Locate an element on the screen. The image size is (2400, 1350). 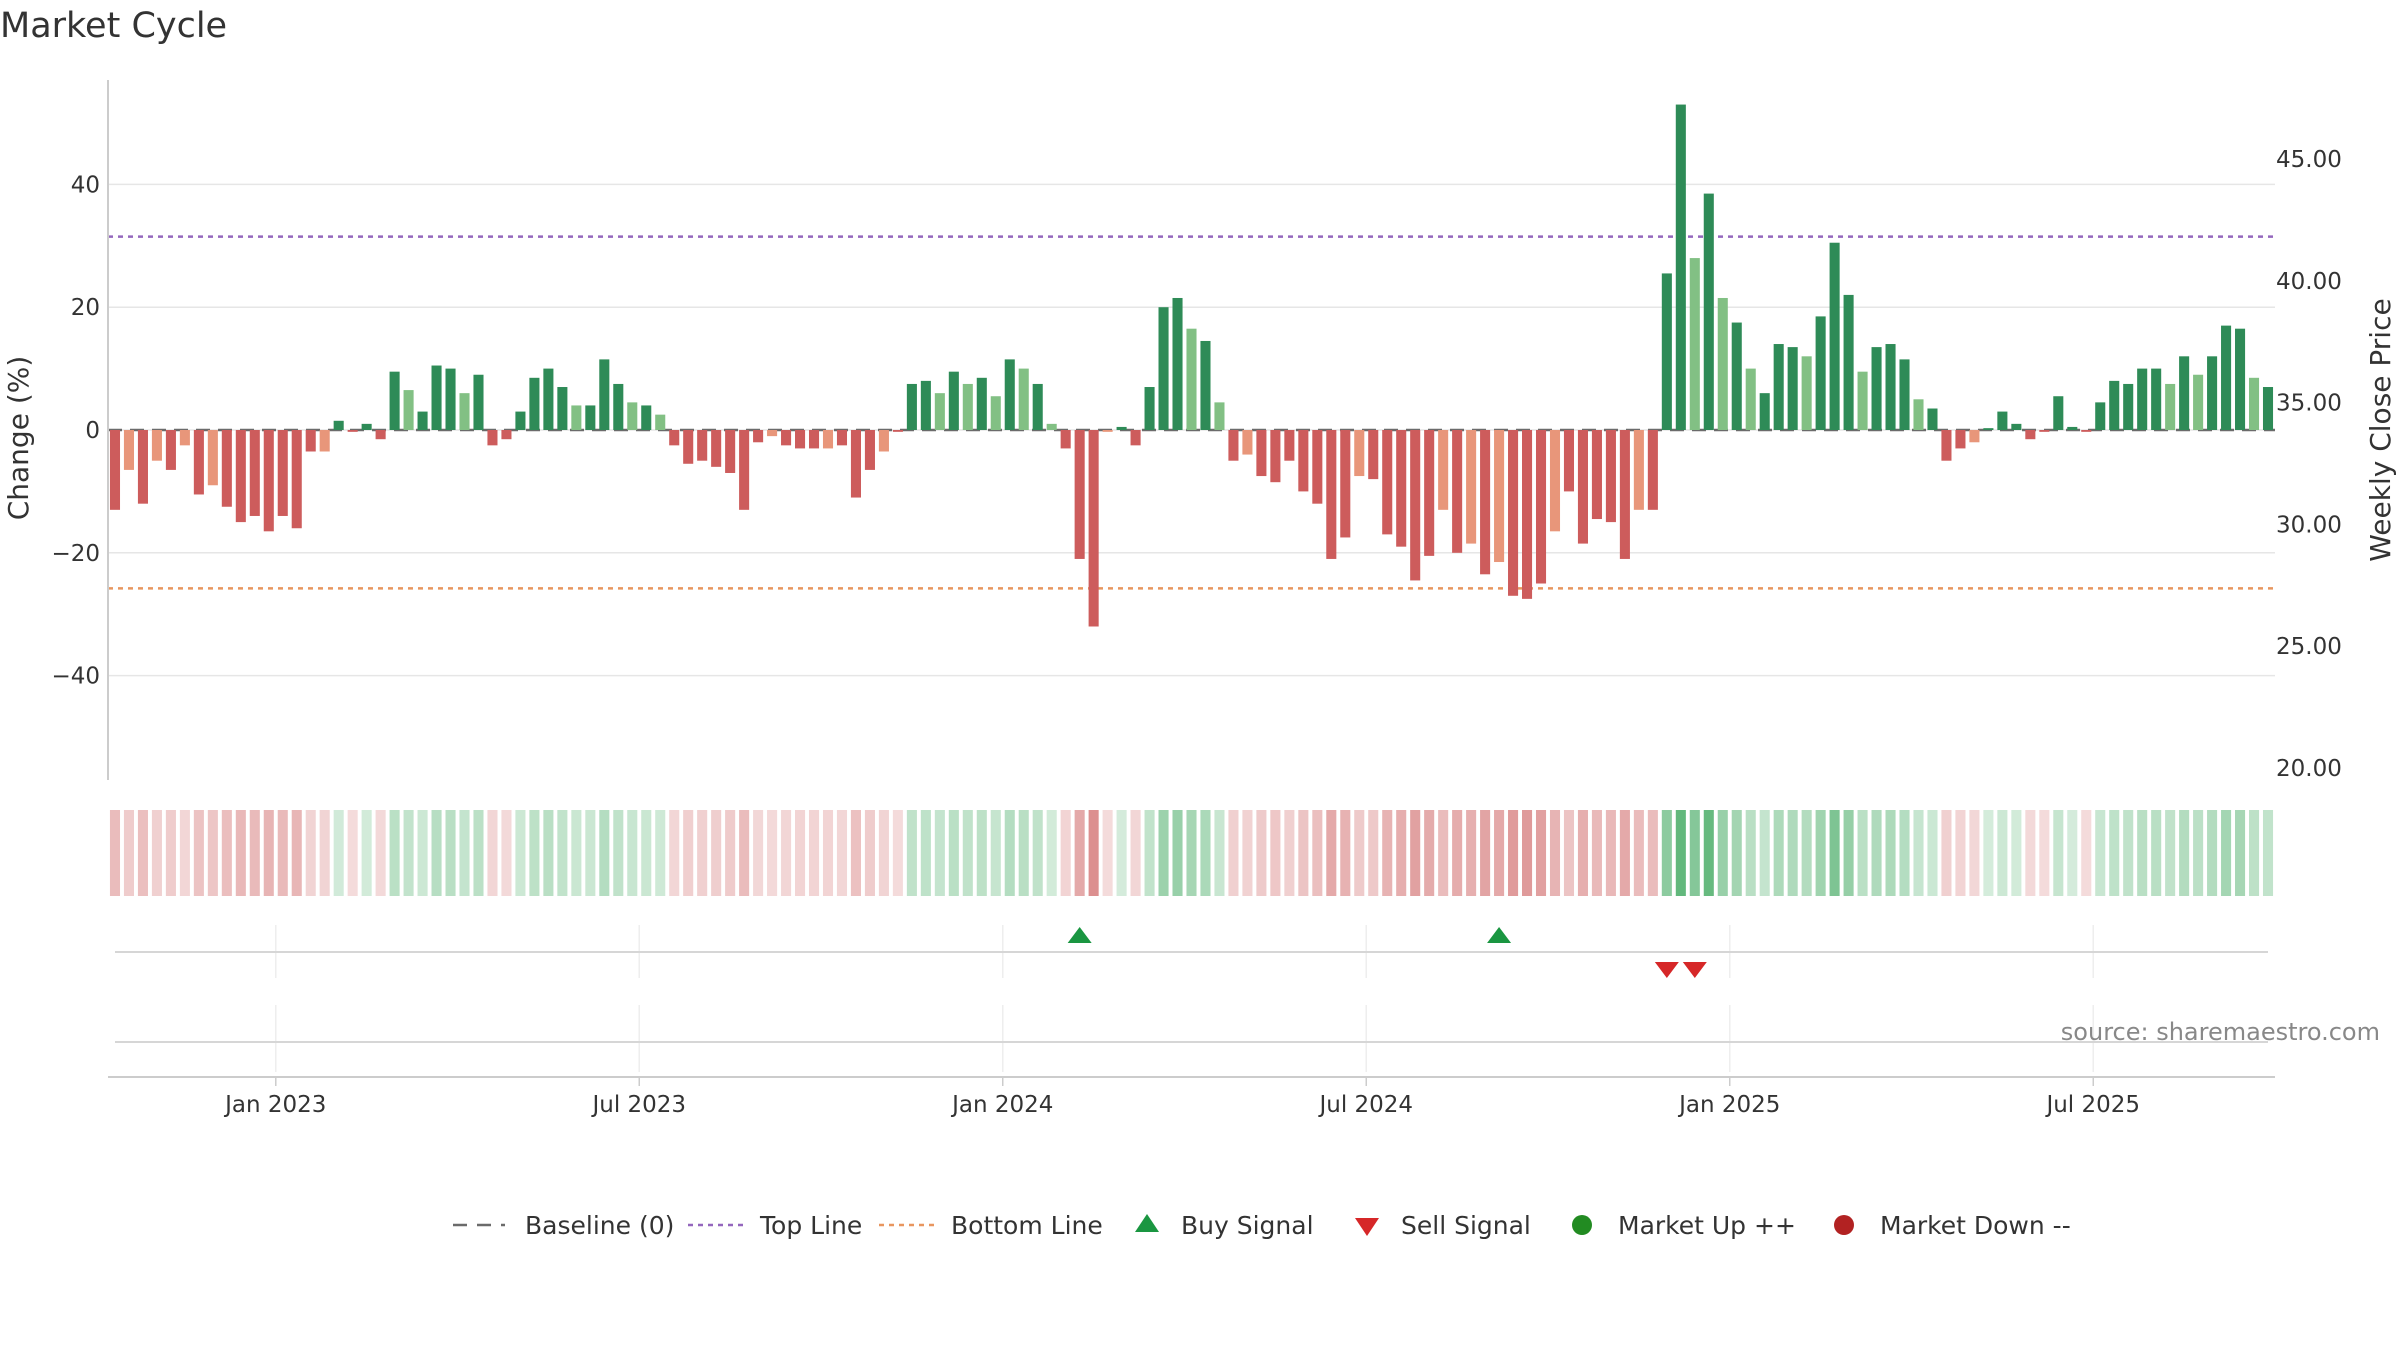
buy-signal-marker is located at coordinates (1499, 935).